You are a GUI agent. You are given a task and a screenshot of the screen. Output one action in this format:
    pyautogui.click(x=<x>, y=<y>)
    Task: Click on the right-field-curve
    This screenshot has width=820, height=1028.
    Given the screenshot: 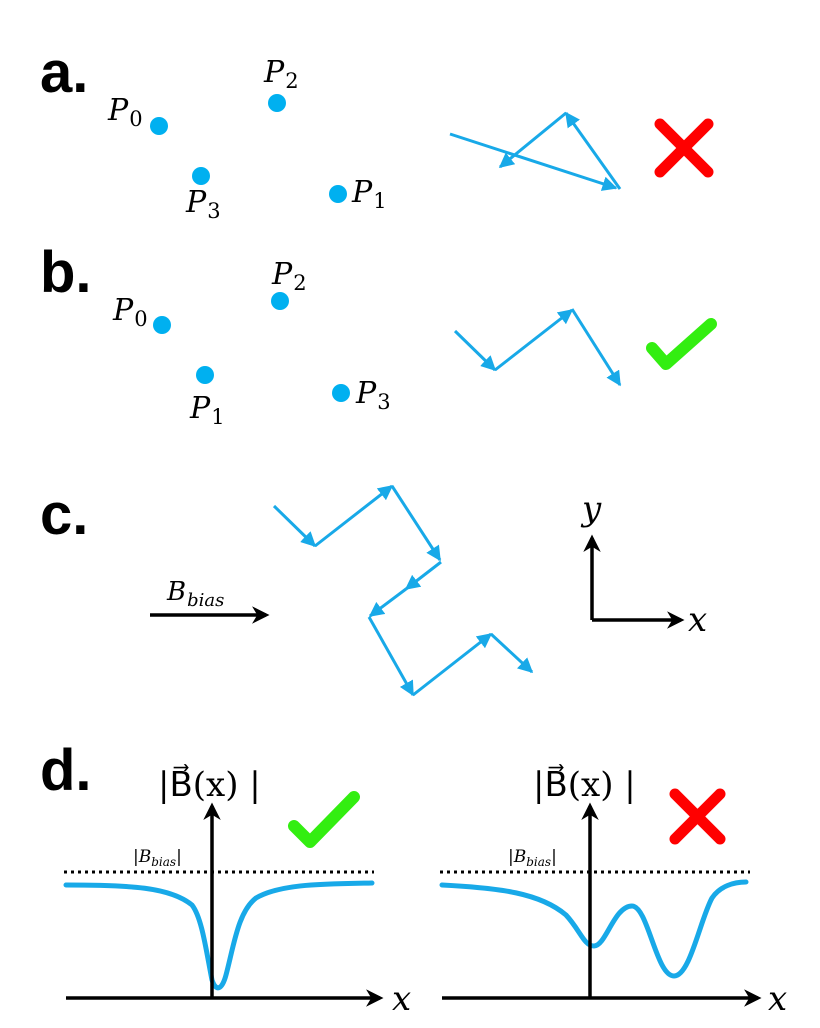 What is the action you would take?
    pyautogui.click(x=594, y=929)
    